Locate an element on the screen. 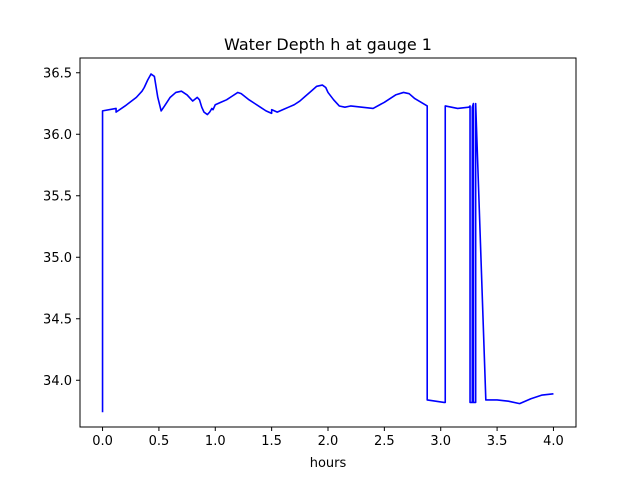  chart-title: Water Depth h at gauge 1 is located at coordinates (328, 44).